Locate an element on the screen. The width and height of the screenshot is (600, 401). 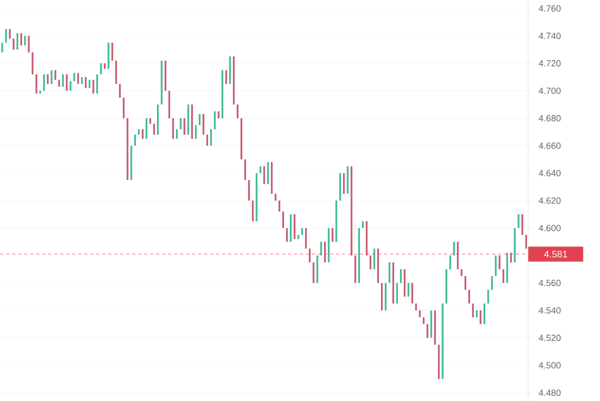
ref-line-label: 4.581 is located at coordinates (556, 254).